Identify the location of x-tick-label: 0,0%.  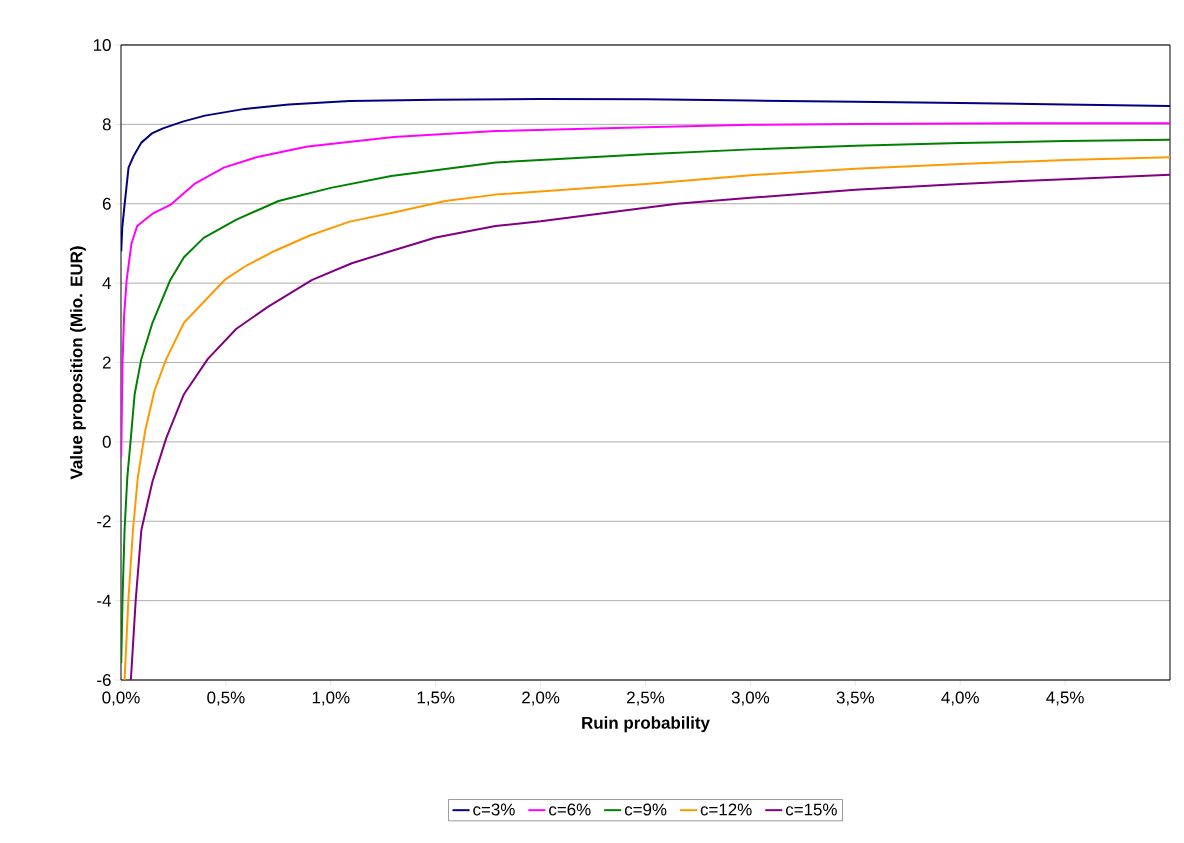
(121, 698).